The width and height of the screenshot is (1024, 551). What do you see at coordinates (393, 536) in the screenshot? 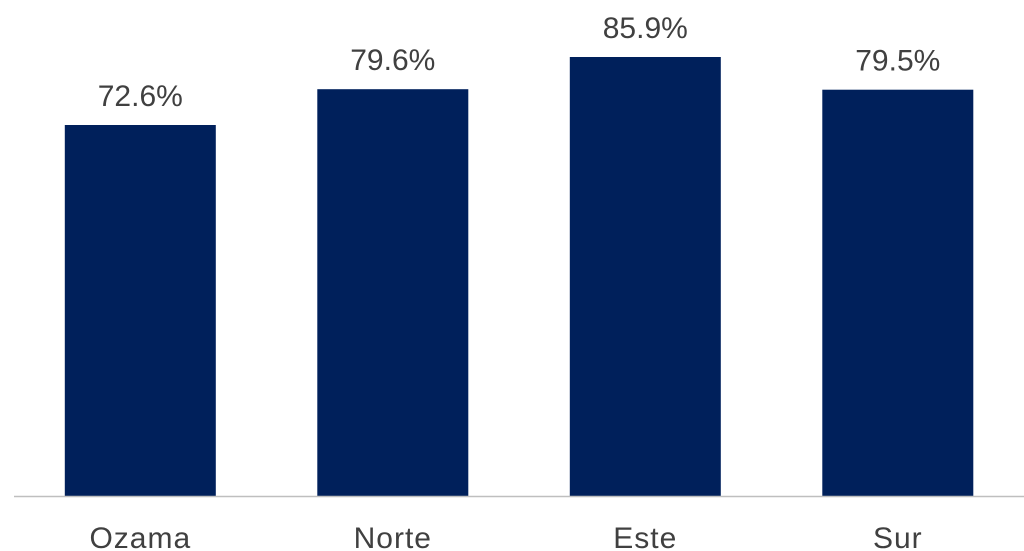
I see `category-label-norte: Norte` at bounding box center [393, 536].